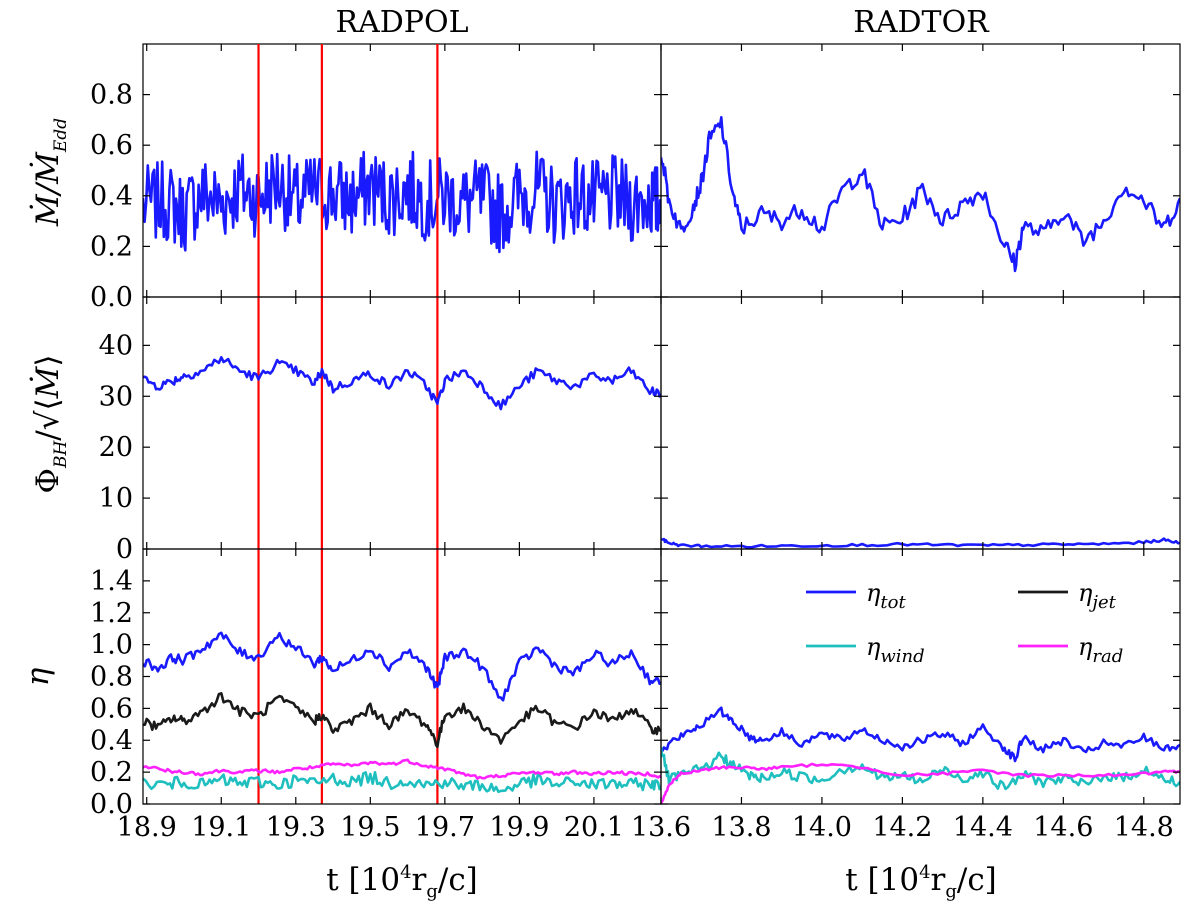 This screenshot has height=910, width=1196. Describe the element at coordinates (296, 827) in the screenshot. I see `x-tick-label: 19.3` at that location.